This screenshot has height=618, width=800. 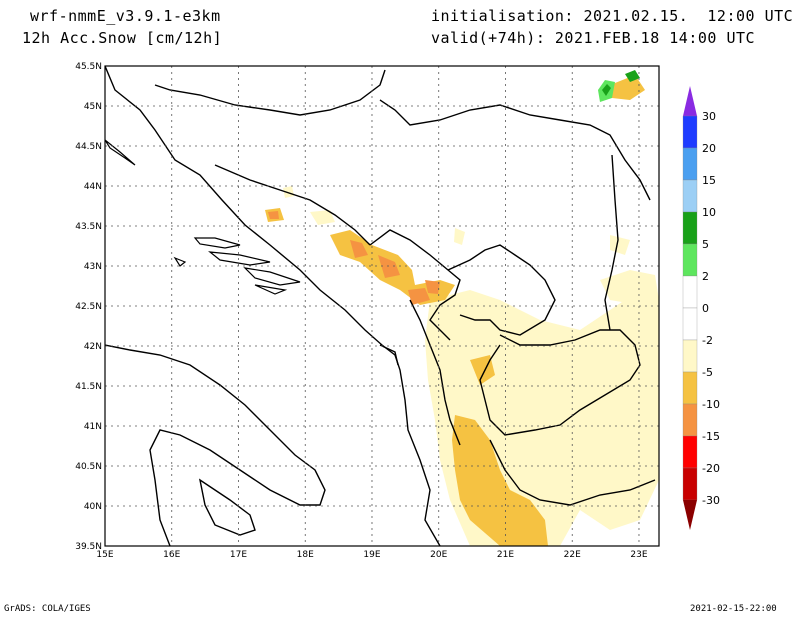 I want to click on lon-tick-label: 15E, so click(x=104, y=555).